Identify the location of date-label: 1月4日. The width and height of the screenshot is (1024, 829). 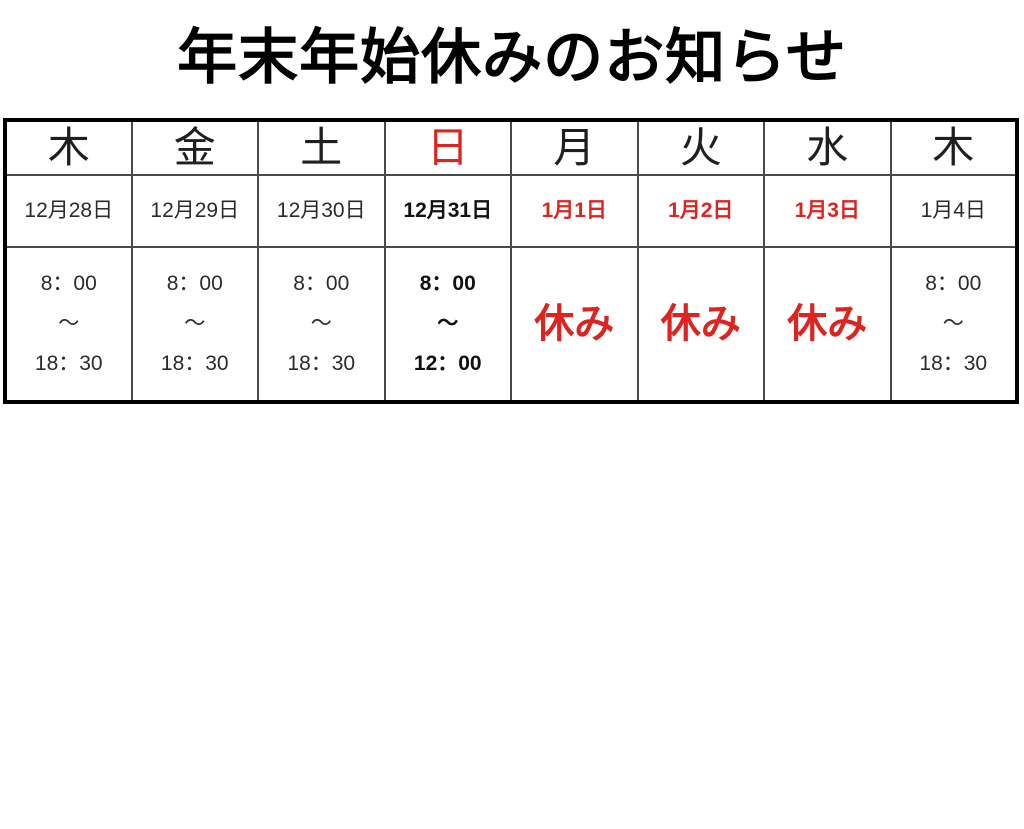
(953, 210).